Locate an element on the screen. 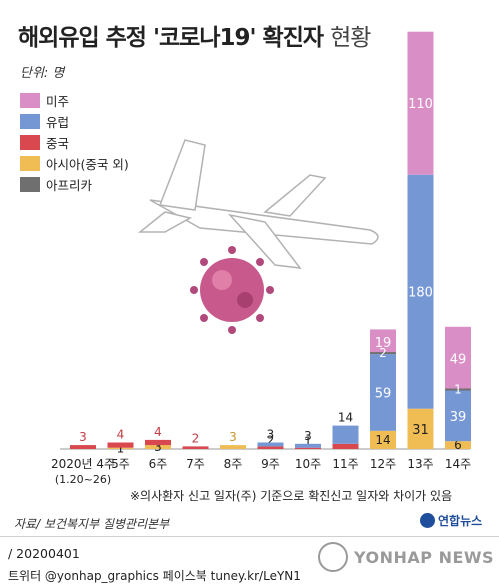 Image resolution: width=499 pixels, height=585 pixels. watermark-text: YONHAP NEWS is located at coordinates (424, 557).